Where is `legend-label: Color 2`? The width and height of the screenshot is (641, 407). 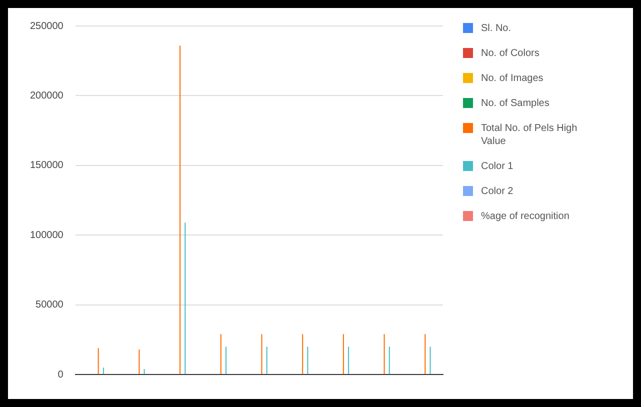
legend-label: Color 2 is located at coordinates (497, 191).